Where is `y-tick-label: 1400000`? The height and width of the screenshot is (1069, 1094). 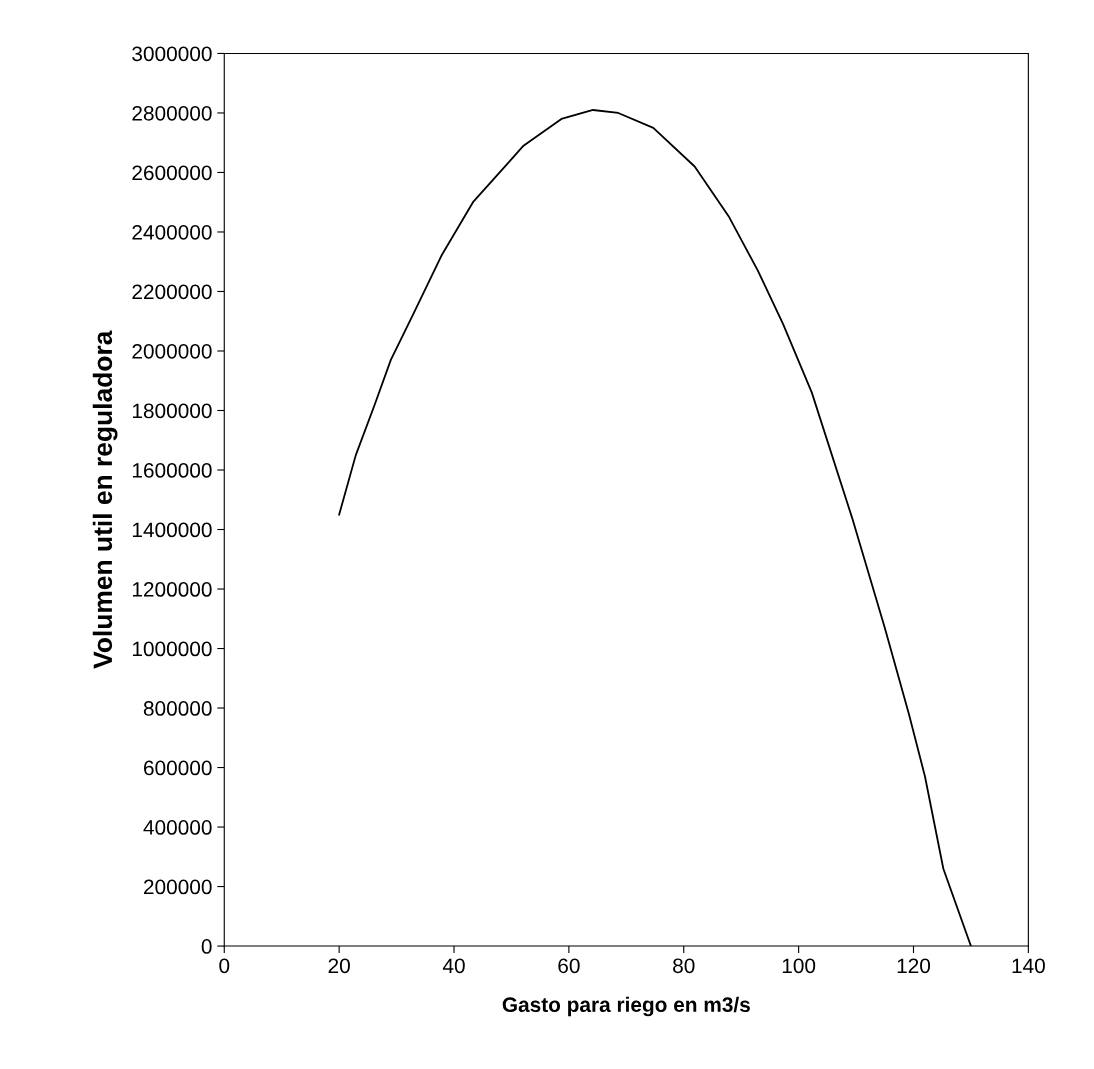 y-tick-label: 1400000 is located at coordinates (172, 530).